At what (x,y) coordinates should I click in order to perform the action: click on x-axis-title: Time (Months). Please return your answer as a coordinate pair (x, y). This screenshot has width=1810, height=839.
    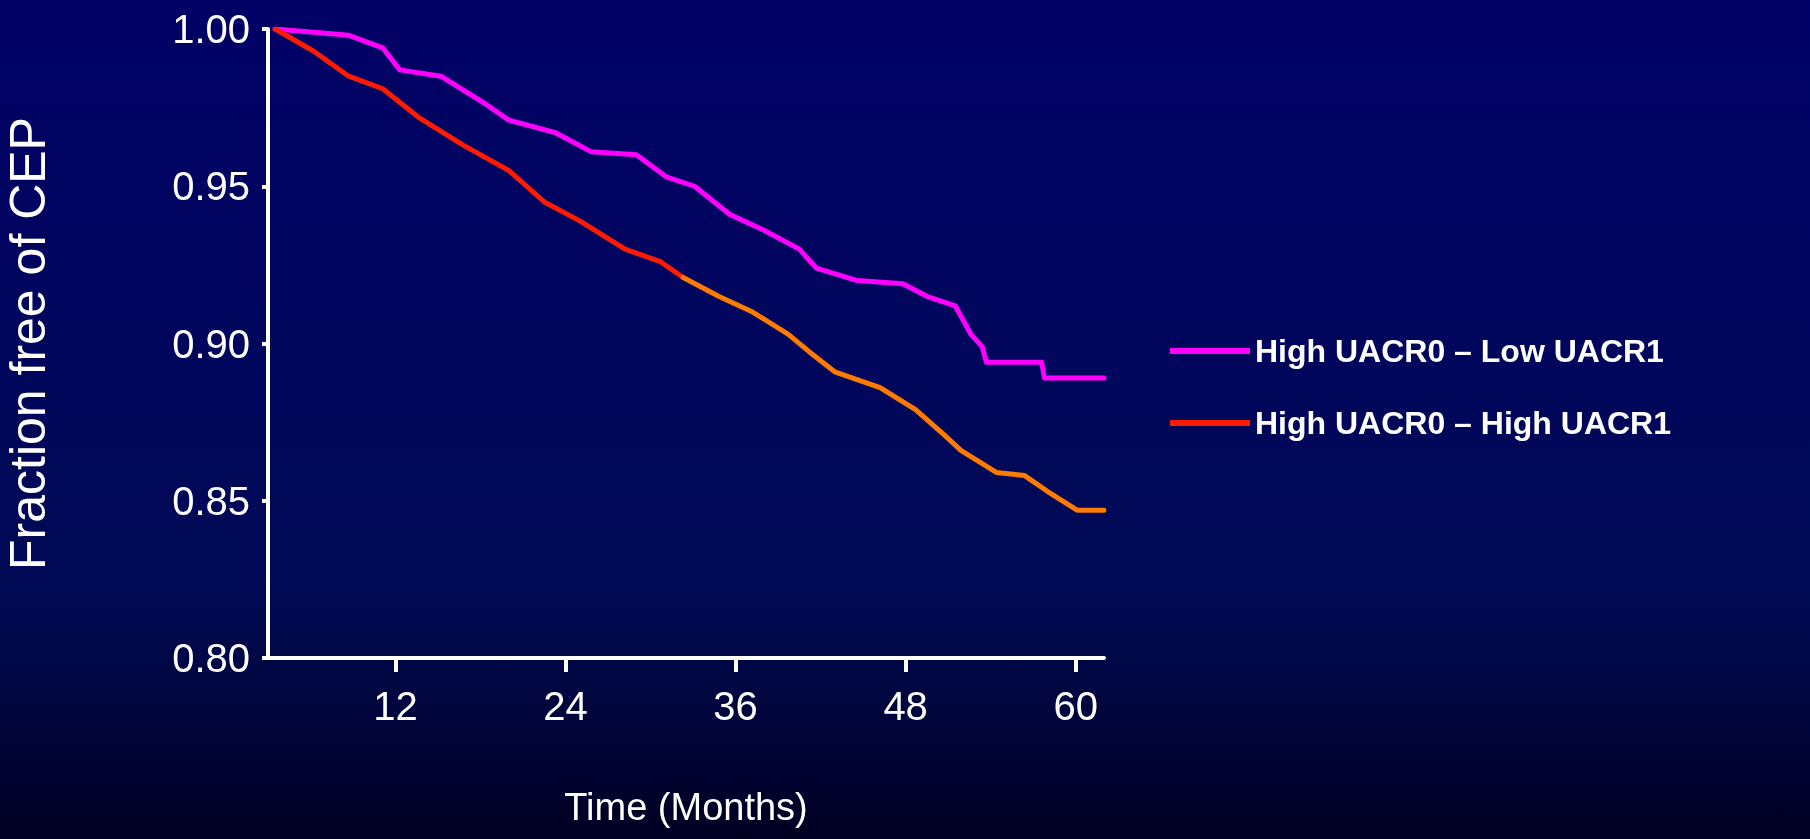
    Looking at the image, I should click on (686, 807).